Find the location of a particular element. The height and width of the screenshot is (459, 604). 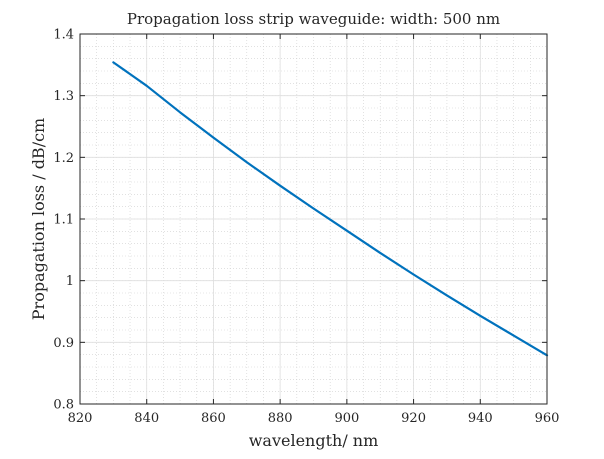

x-tick-label: 860 is located at coordinates (213, 418).